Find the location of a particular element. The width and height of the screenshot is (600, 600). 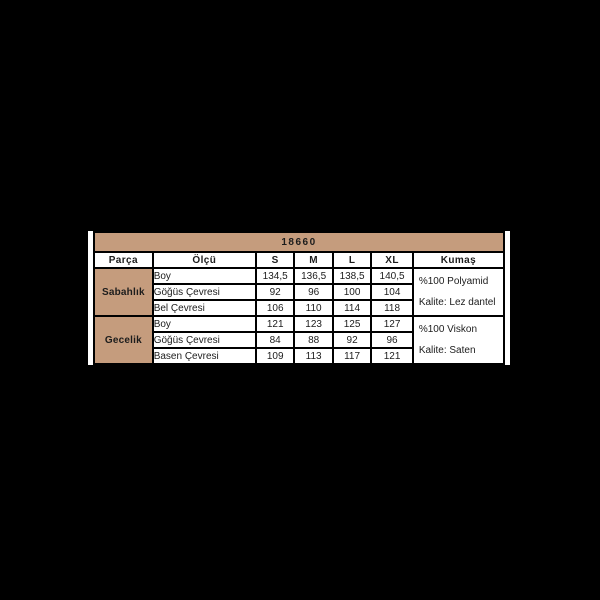

fabric-quality: Kalite: Lez dantel is located at coordinates (457, 302).